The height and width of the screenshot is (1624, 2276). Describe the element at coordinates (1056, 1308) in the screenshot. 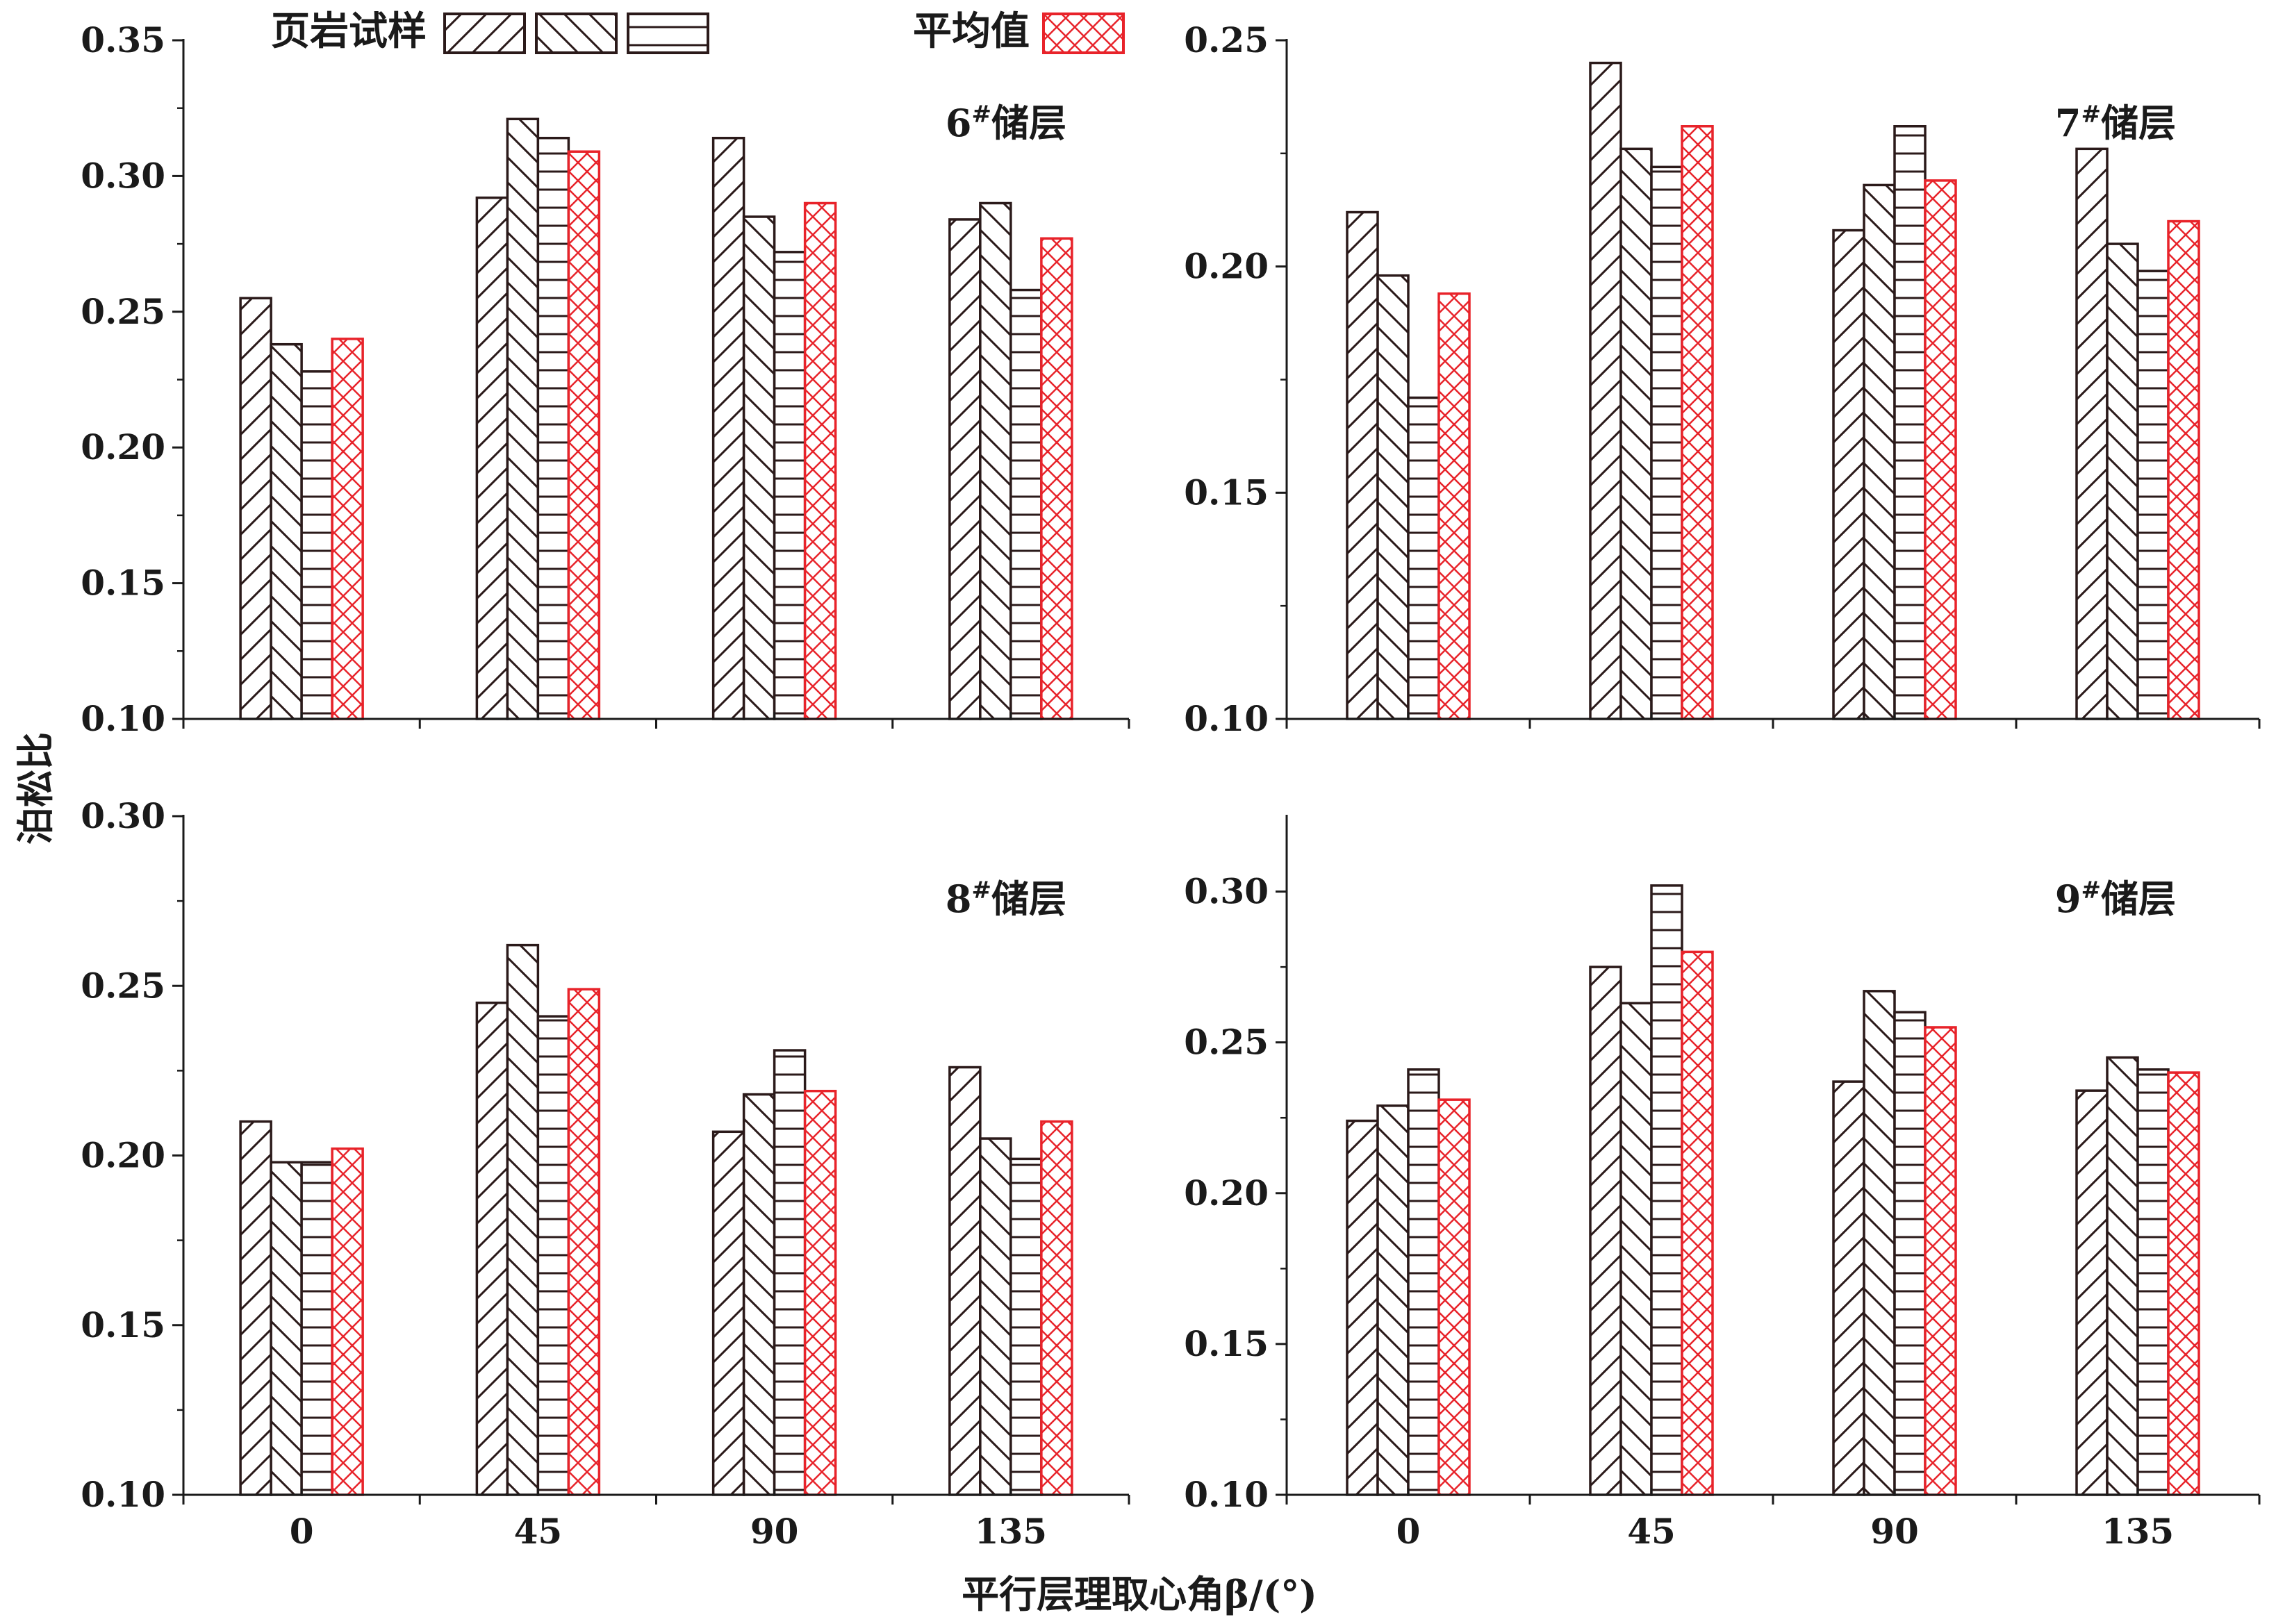

I see `bar-3-cat135-s4` at that location.